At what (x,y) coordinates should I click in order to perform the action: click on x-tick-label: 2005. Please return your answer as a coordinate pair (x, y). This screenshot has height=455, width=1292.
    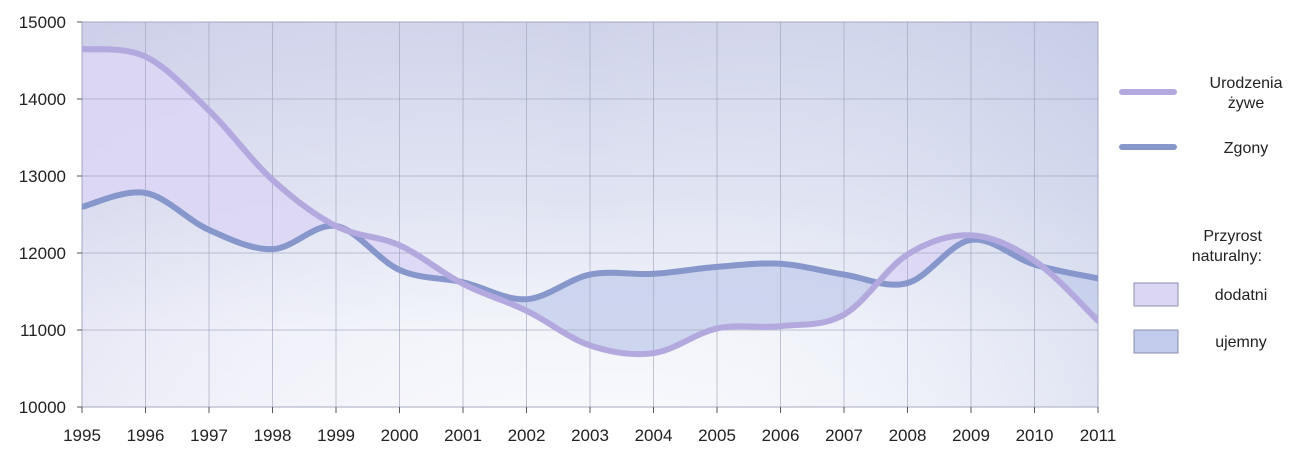
    Looking at the image, I should click on (717, 435).